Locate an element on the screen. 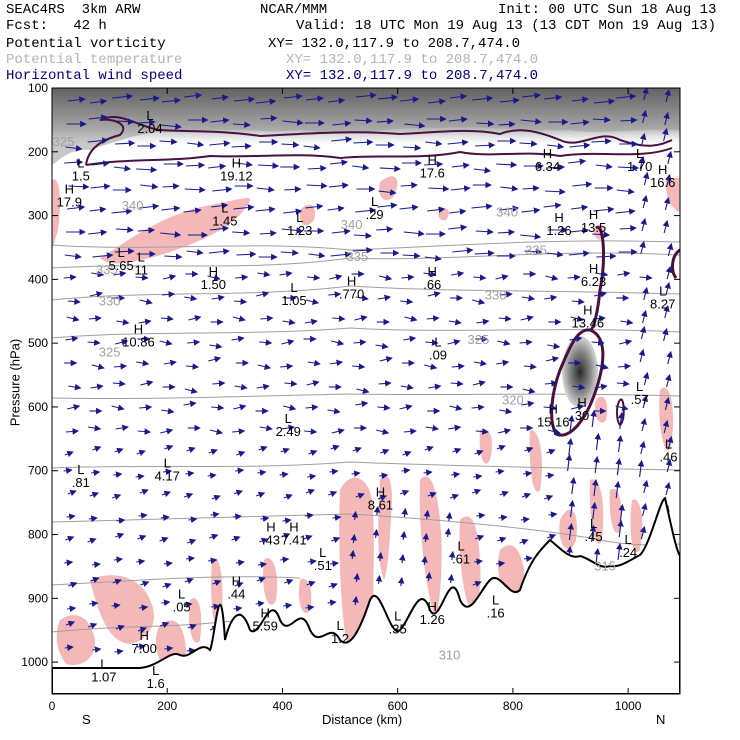 The image size is (740, 740). extremum-value: .16 is located at coordinates (496, 613).